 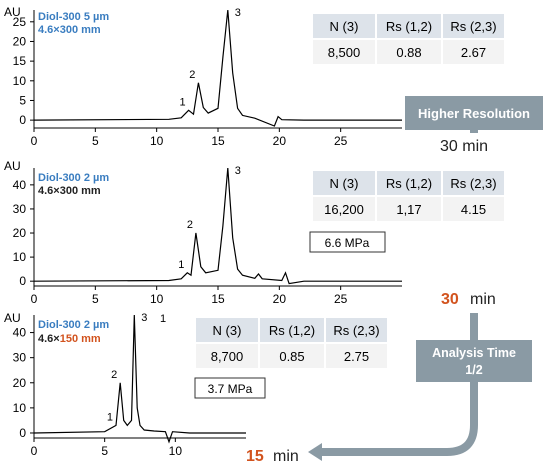 What do you see at coordinates (474, 361) in the screenshot?
I see `analysis-time-box` at bounding box center [474, 361].